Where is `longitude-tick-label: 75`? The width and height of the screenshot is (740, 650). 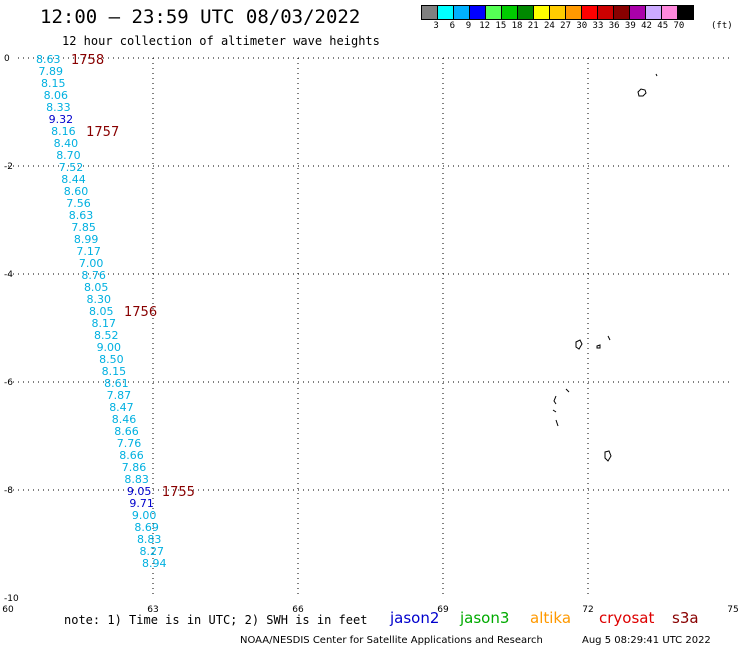
longitude-tick-label: 75 is located at coordinates (732, 610).